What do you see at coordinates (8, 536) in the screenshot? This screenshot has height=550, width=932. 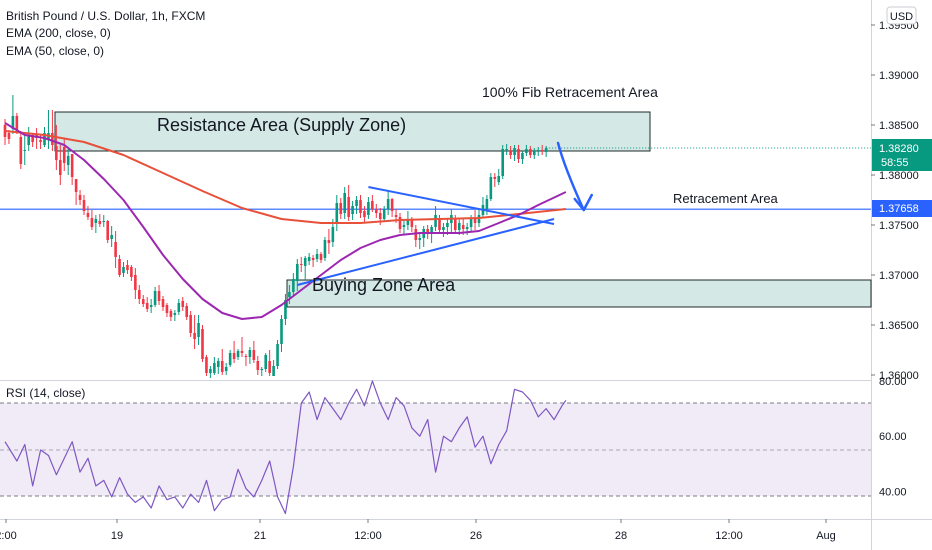 I see `time-tick-label: 2:00` at bounding box center [8, 536].